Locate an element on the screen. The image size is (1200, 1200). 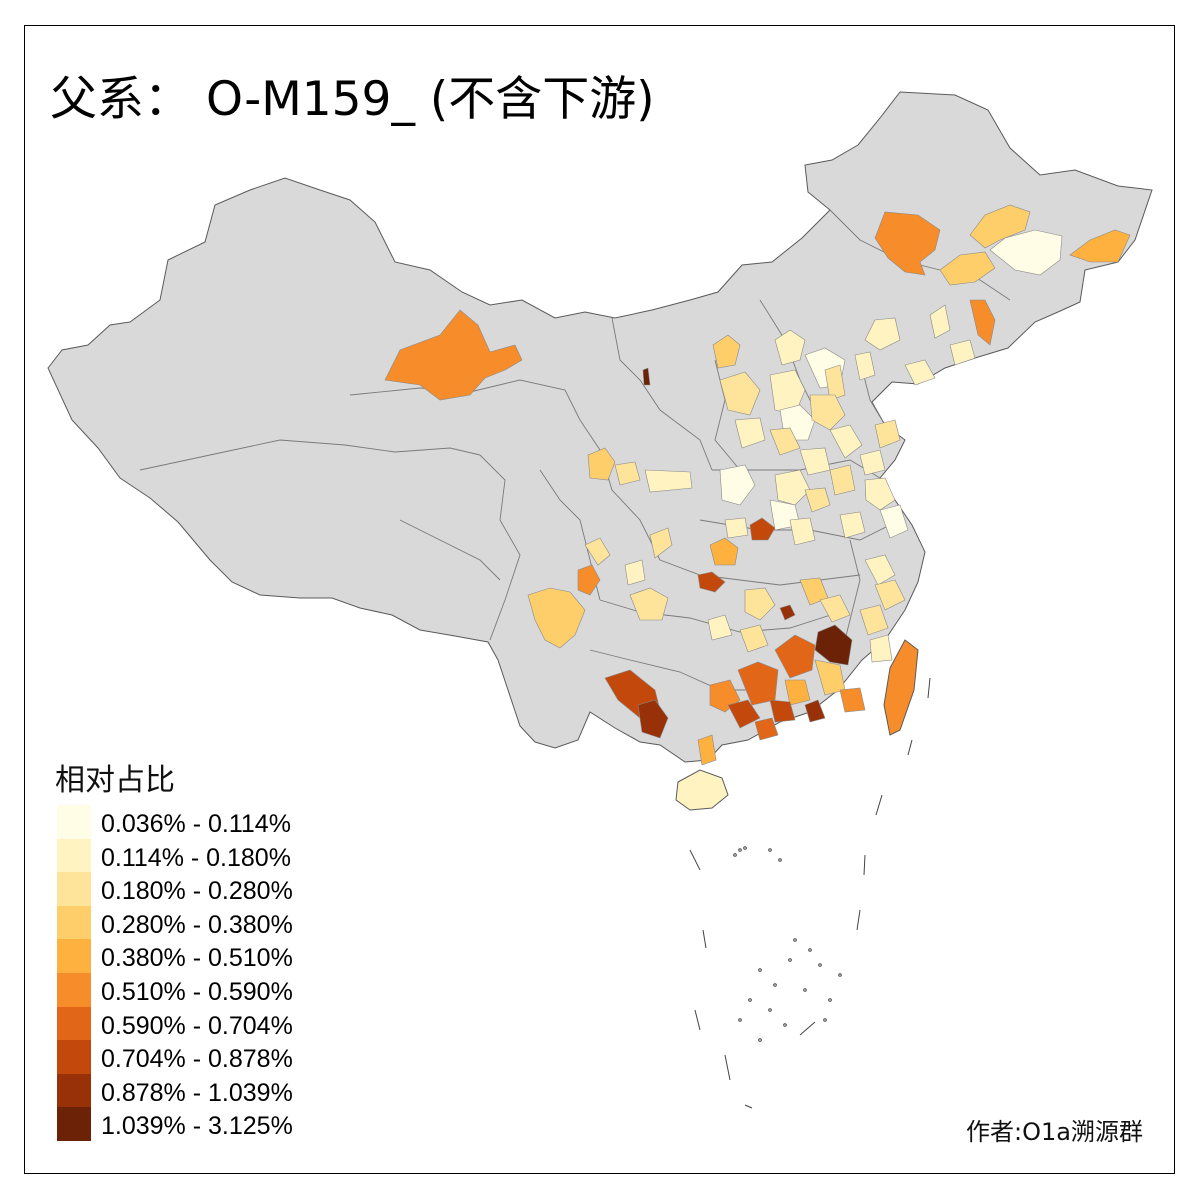
region-shaanxi-a is located at coordinates (737, 485).